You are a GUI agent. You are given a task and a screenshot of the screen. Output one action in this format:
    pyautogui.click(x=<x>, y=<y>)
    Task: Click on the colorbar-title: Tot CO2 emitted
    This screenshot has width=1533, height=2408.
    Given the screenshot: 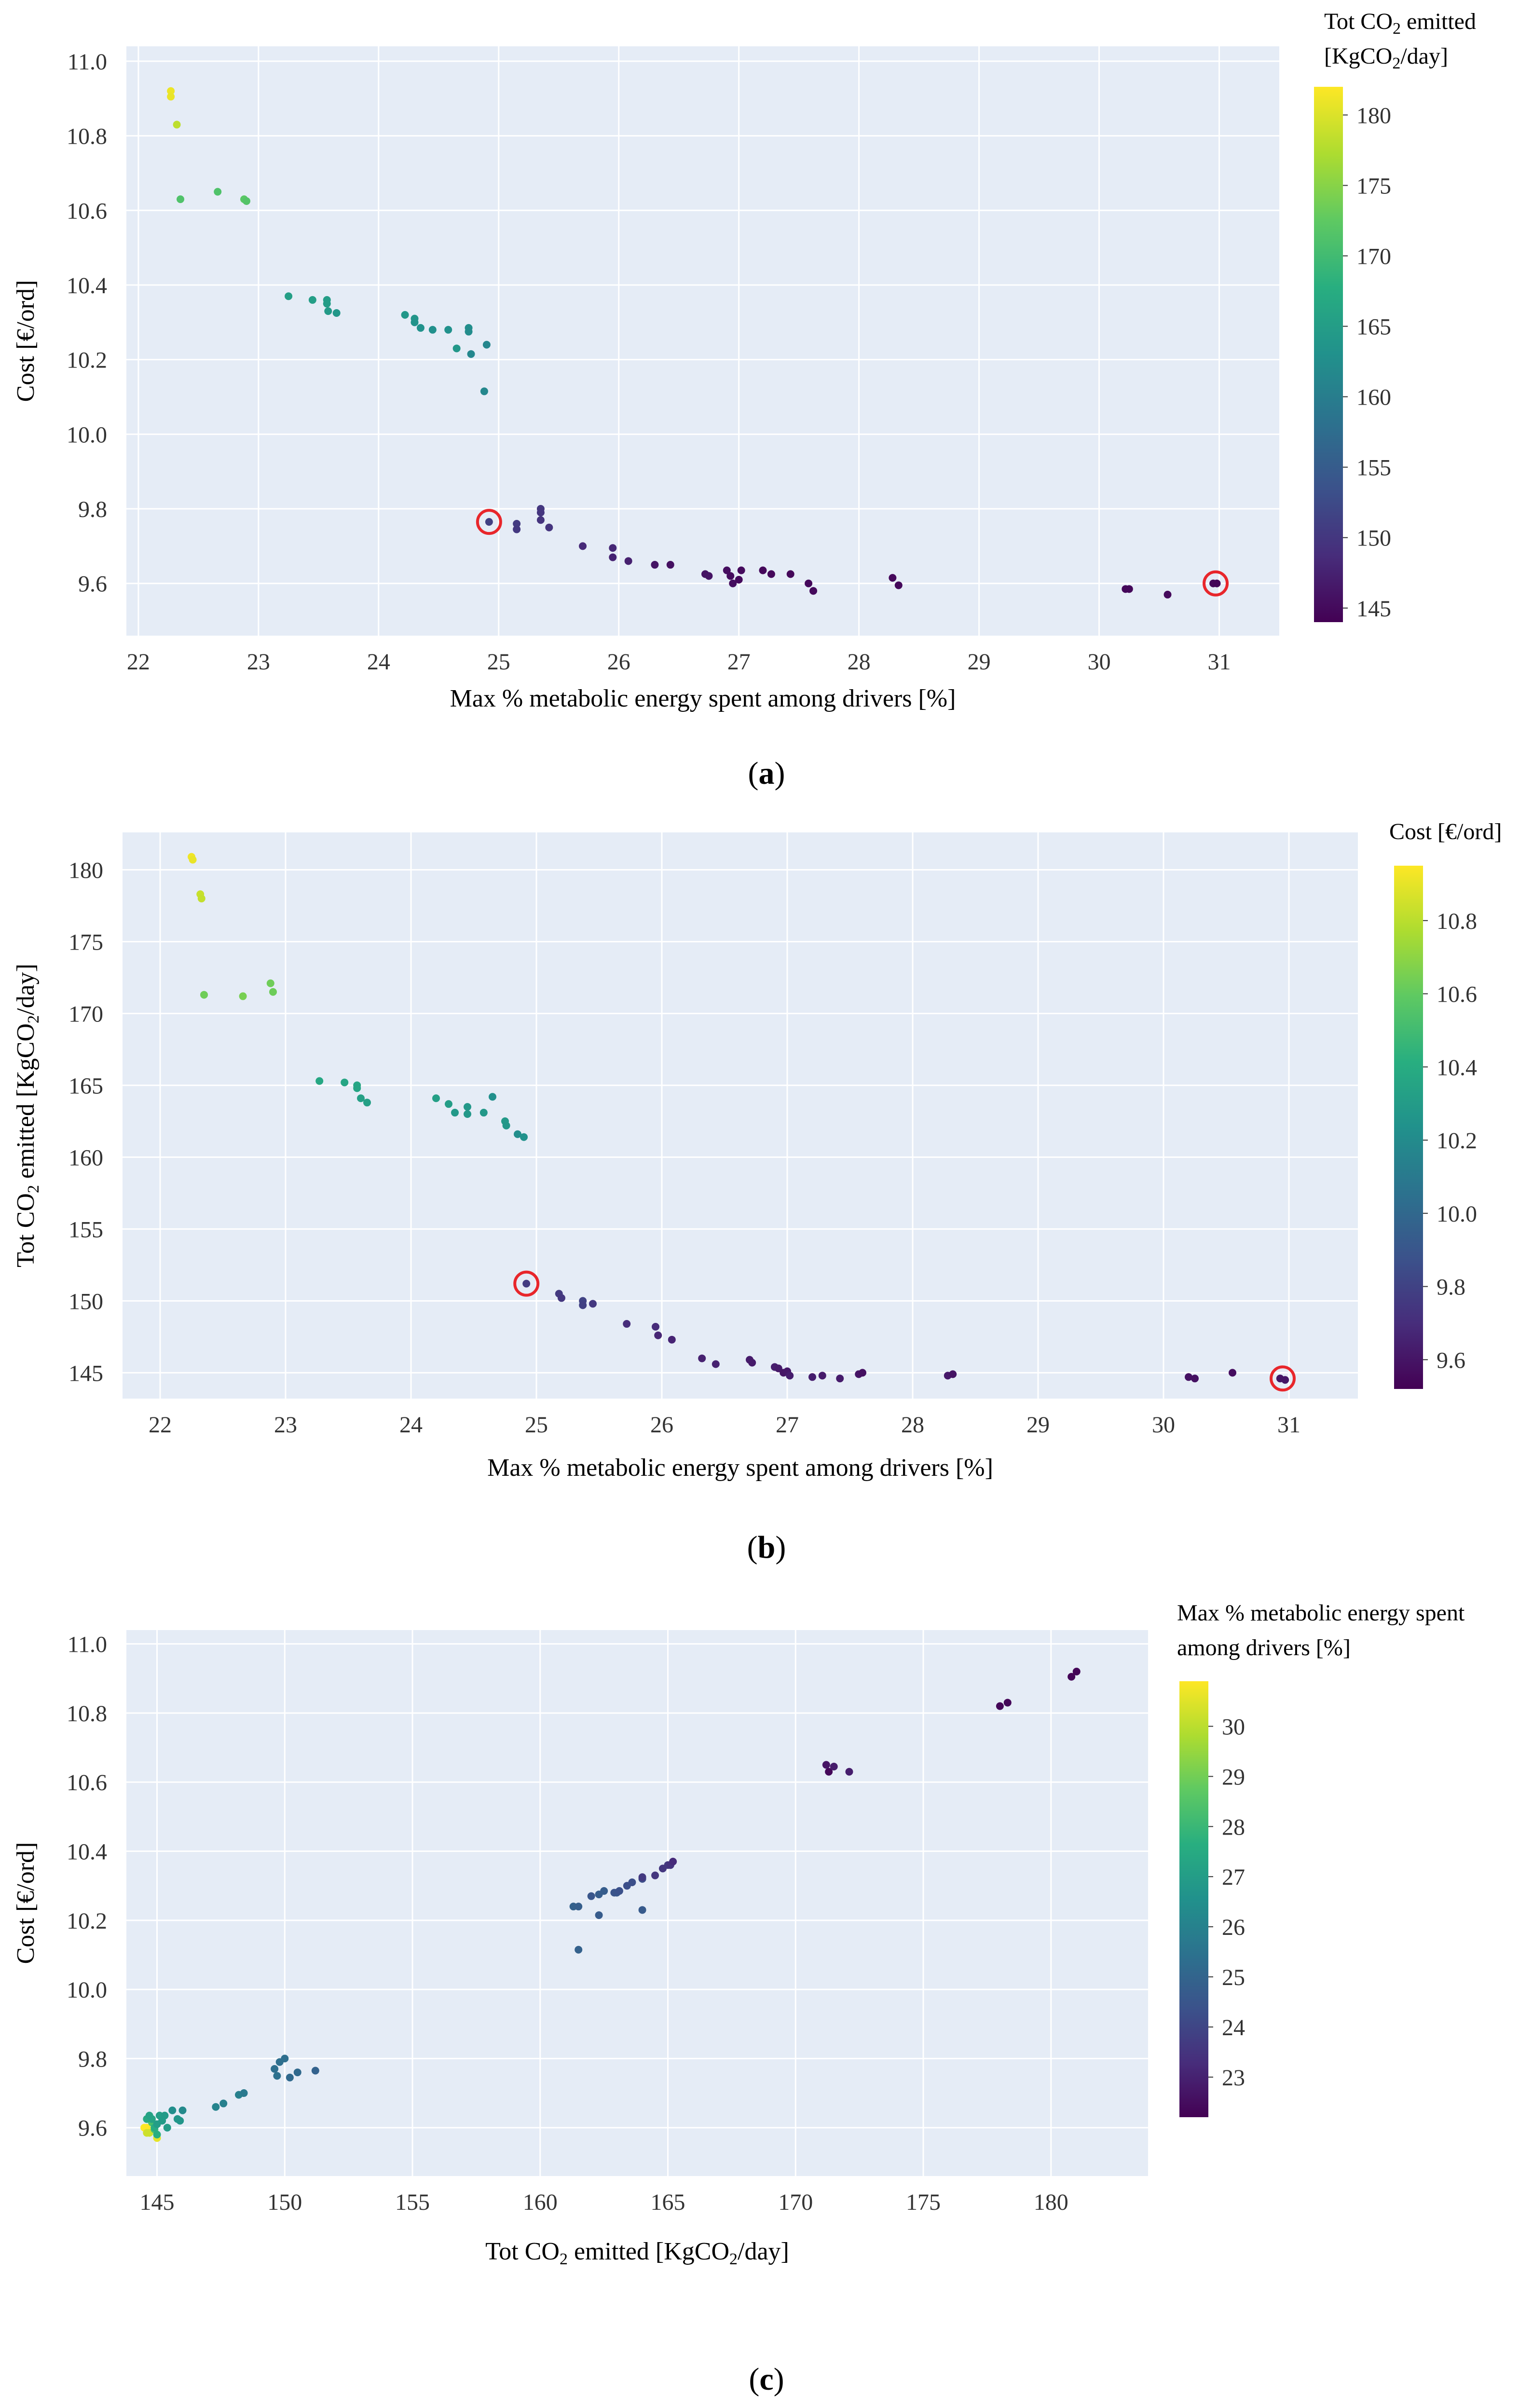 What is the action you would take?
    pyautogui.click(x=1400, y=23)
    